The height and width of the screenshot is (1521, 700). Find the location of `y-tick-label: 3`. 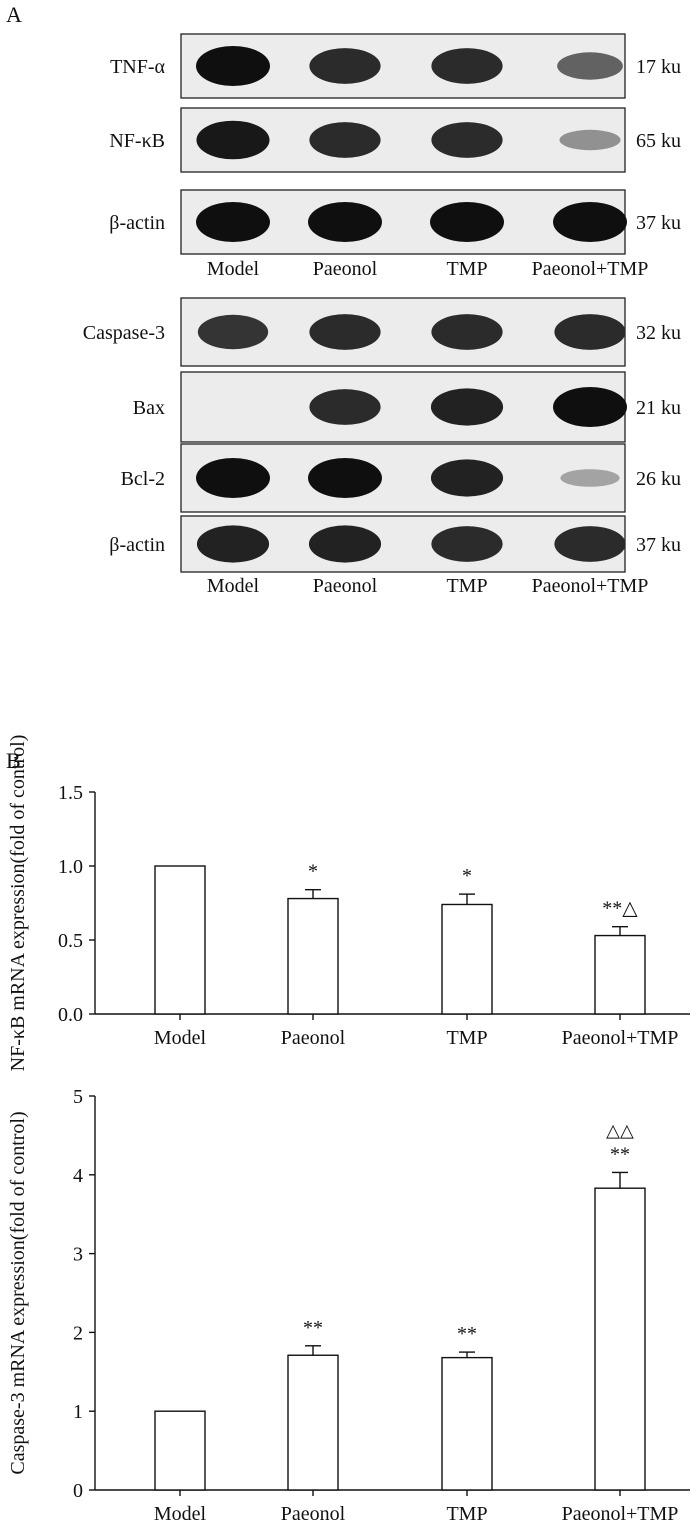

y-tick-label: 3 is located at coordinates (78, 1255).